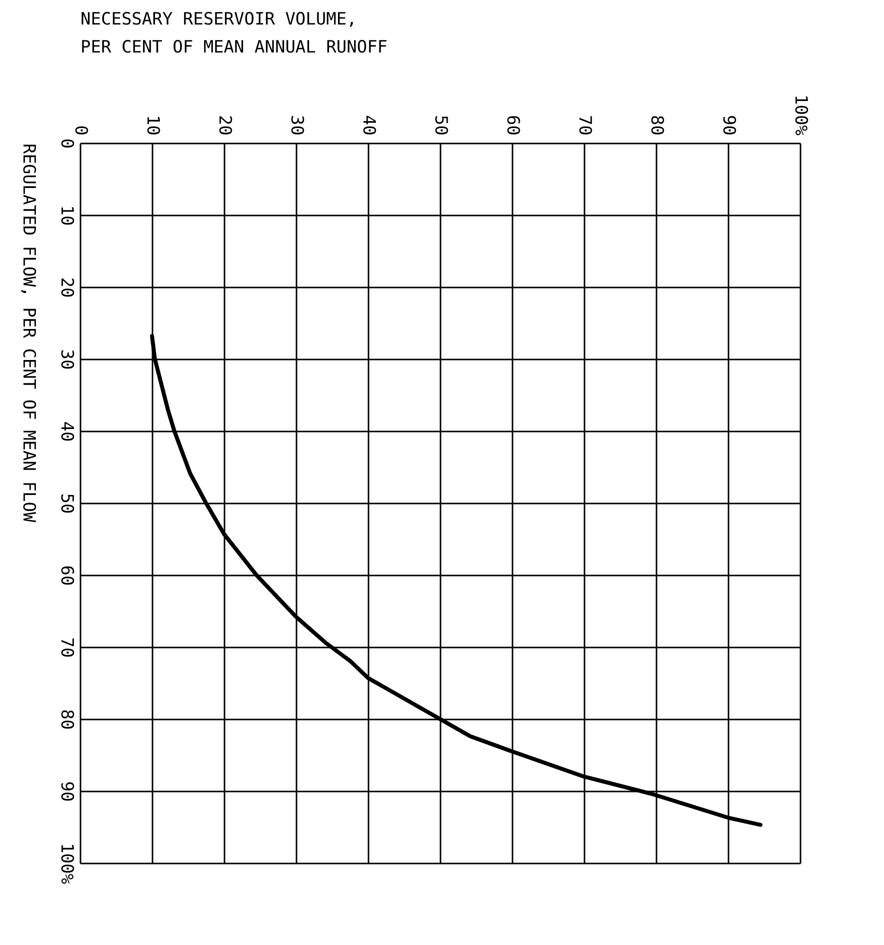 The height and width of the screenshot is (945, 884). I want to click on y-tick-label: 0, so click(66, 143).